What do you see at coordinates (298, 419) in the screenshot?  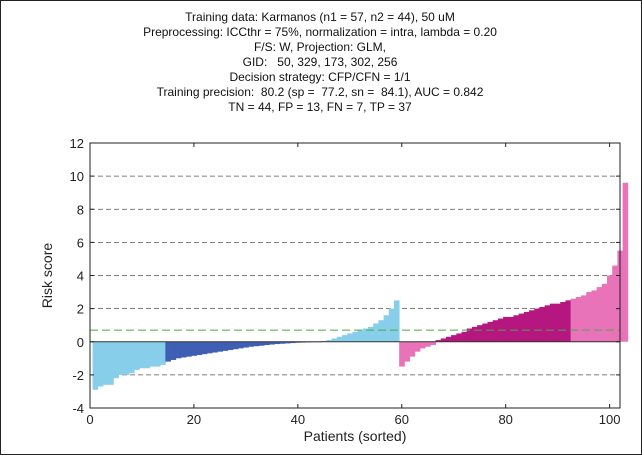 I see `x-tick-label: 40` at bounding box center [298, 419].